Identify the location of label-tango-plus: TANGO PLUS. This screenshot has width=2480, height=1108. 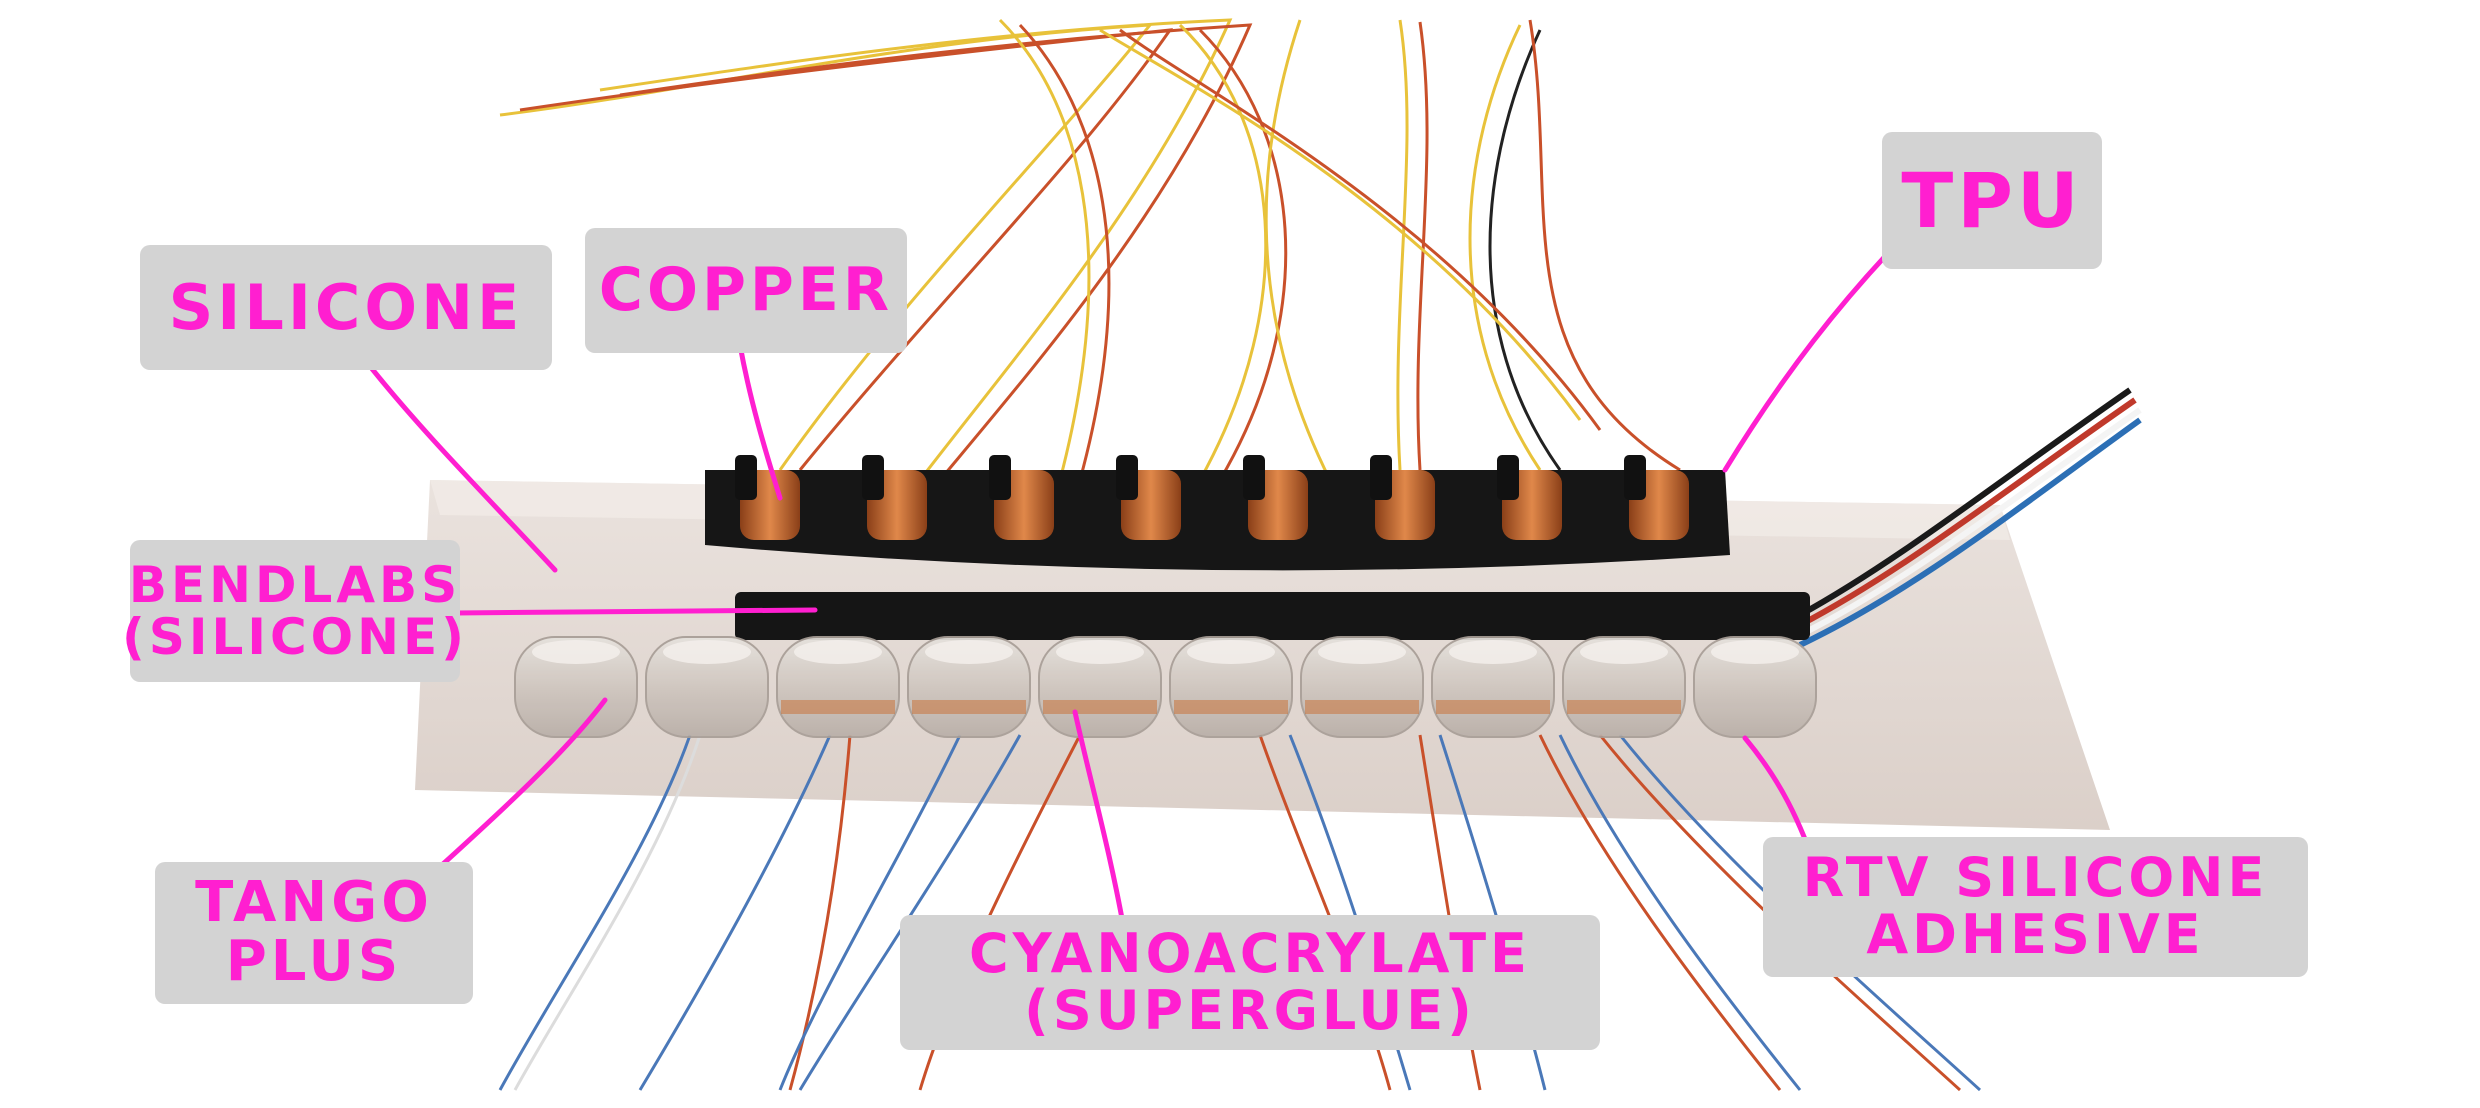
(314, 933).